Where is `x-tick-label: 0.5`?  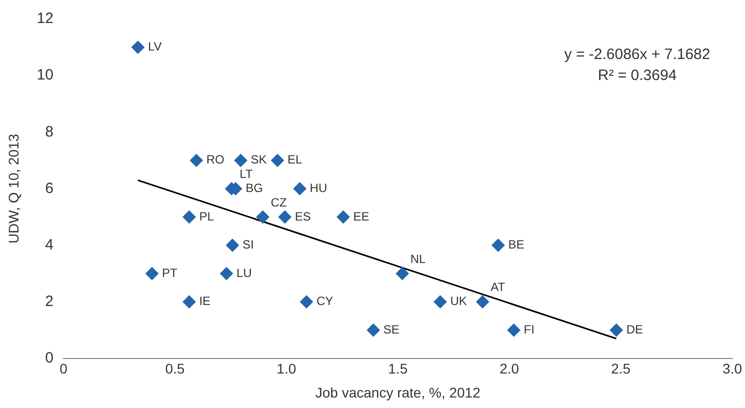 x-tick-label: 0.5 is located at coordinates (175, 368).